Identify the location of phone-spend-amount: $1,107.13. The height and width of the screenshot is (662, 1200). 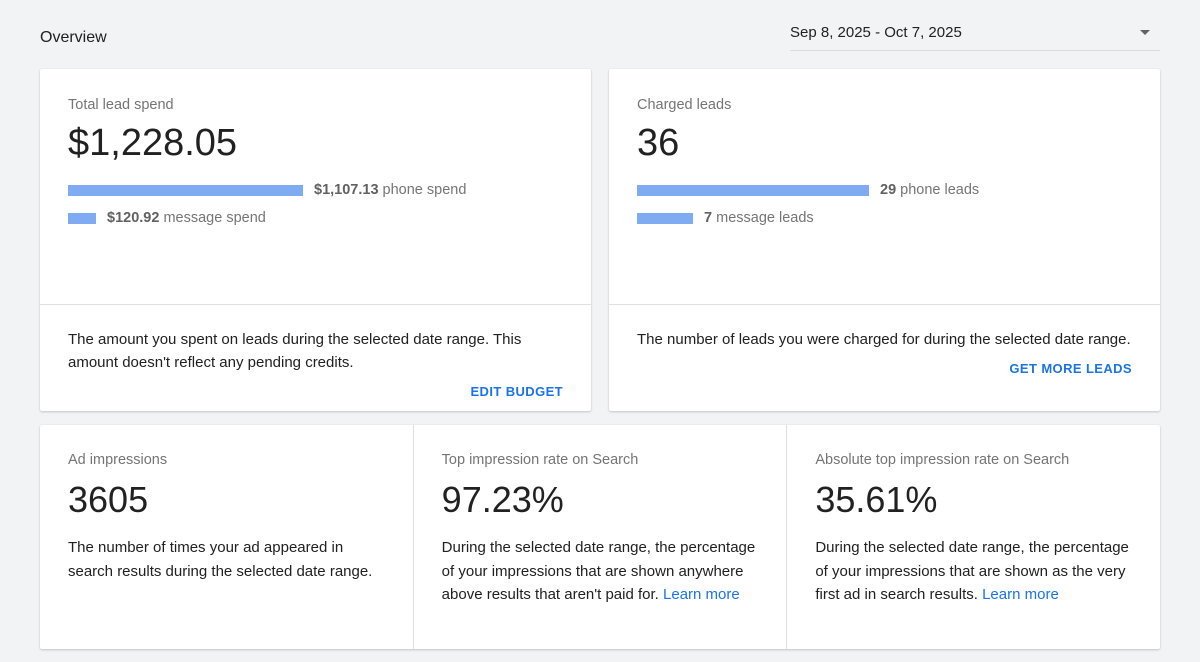
(346, 190).